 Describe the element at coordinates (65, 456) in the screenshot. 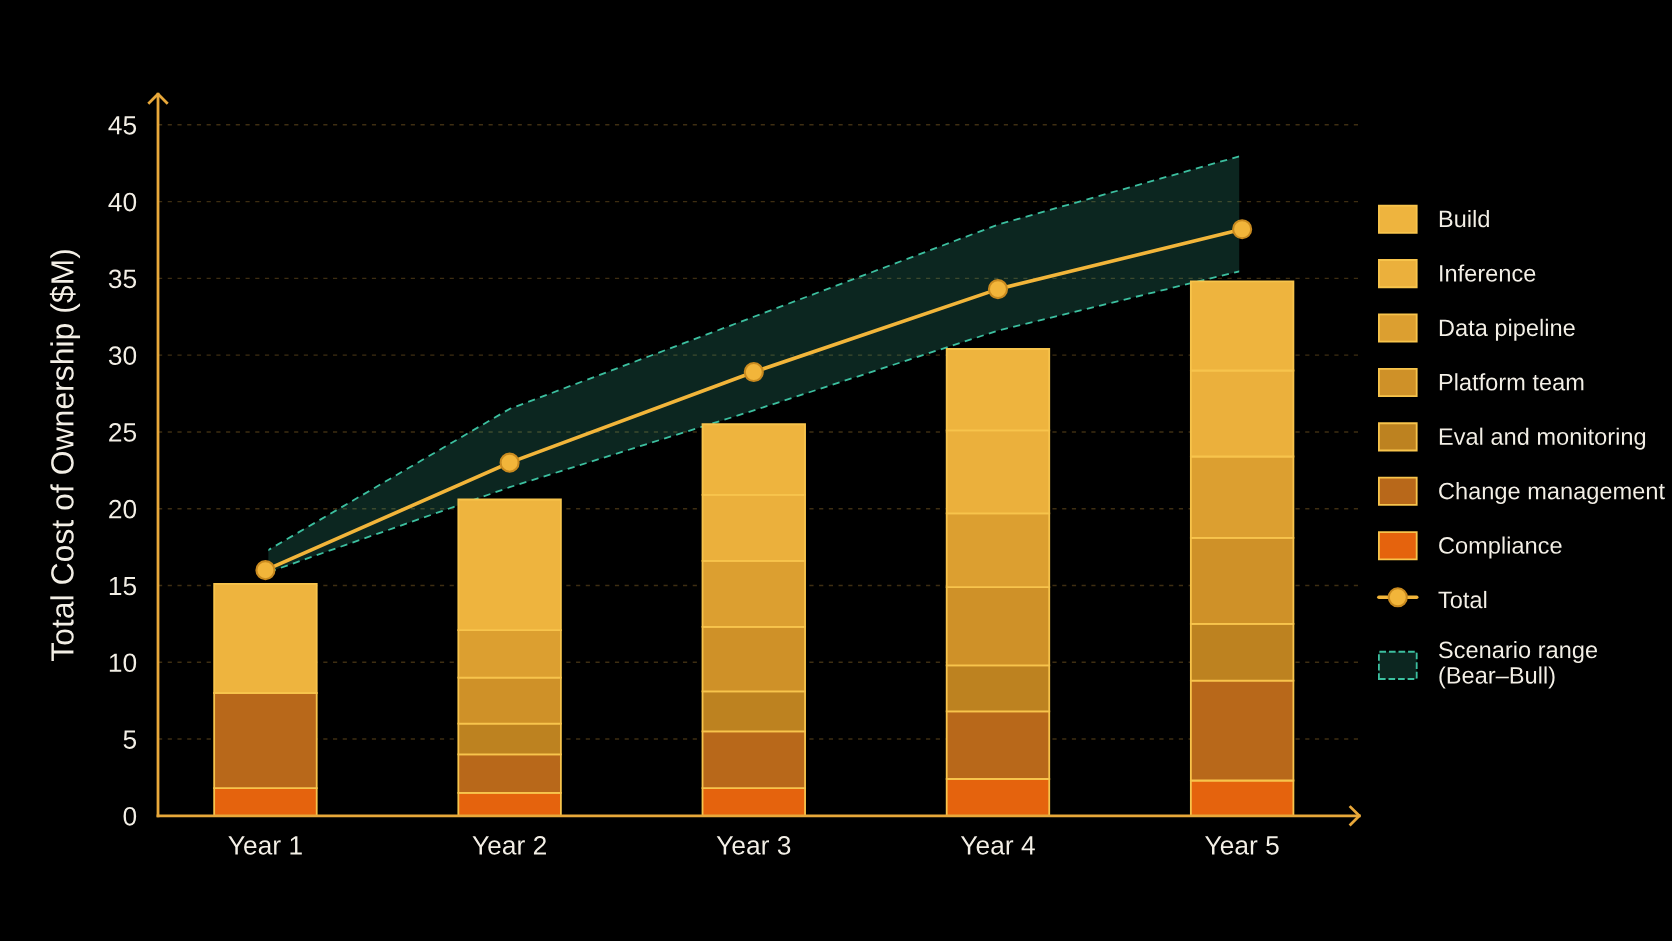

I see `y-axis-title: Total Cost of Ownership ($M)` at that location.